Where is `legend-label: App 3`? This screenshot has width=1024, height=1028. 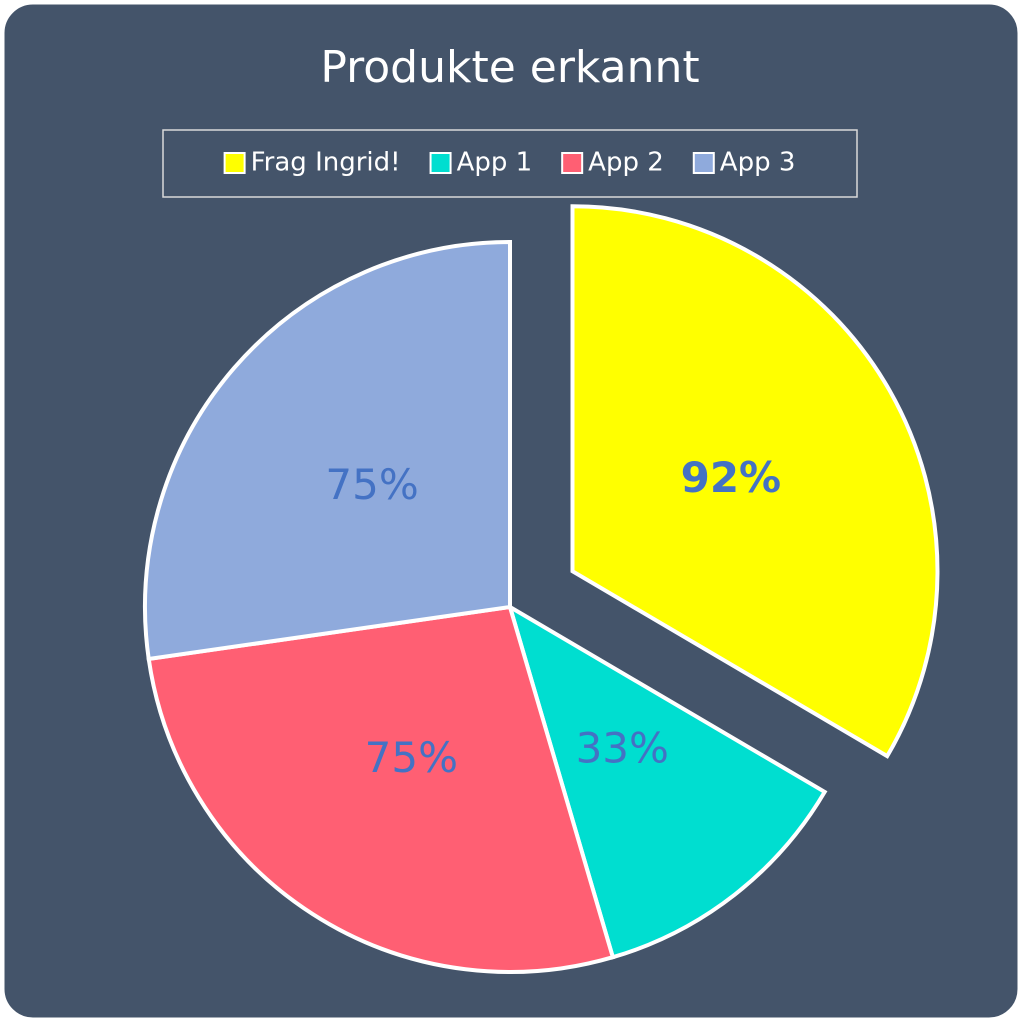 legend-label: App 3 is located at coordinates (758, 163).